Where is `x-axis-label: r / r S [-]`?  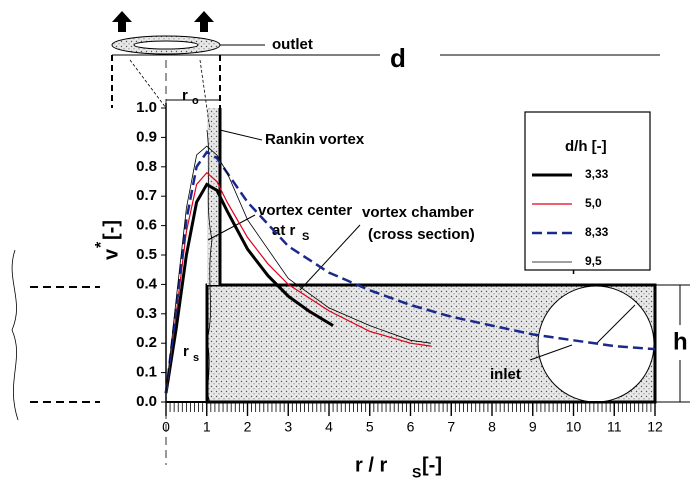
x-axis-label: r / r S [-] is located at coordinates (398, 467).